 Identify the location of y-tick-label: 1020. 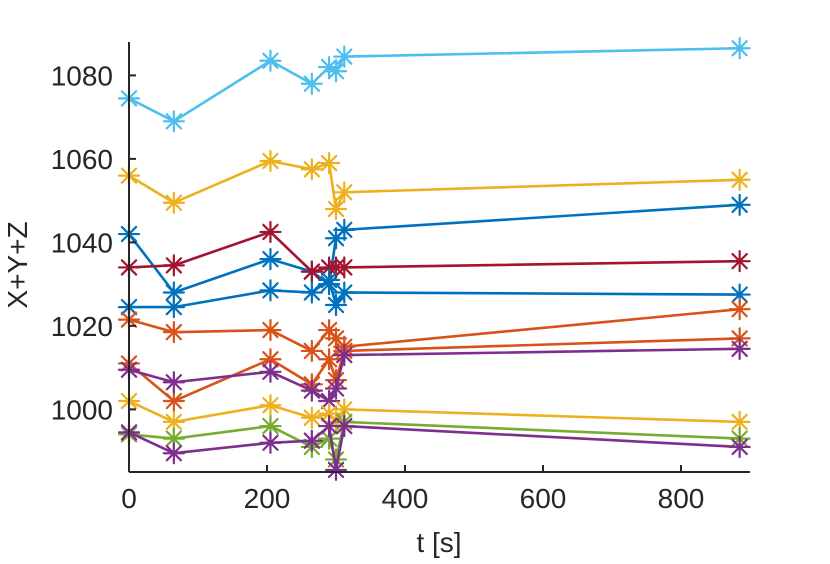
(82, 326).